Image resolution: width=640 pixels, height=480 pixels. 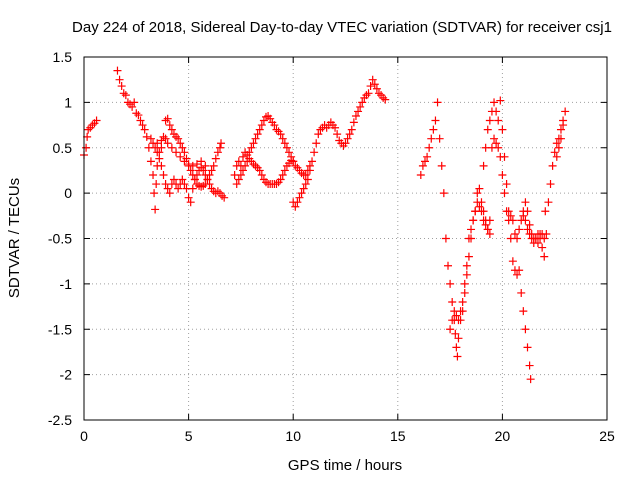 I want to click on y-tick-label: -2.5, so click(x=60, y=420).